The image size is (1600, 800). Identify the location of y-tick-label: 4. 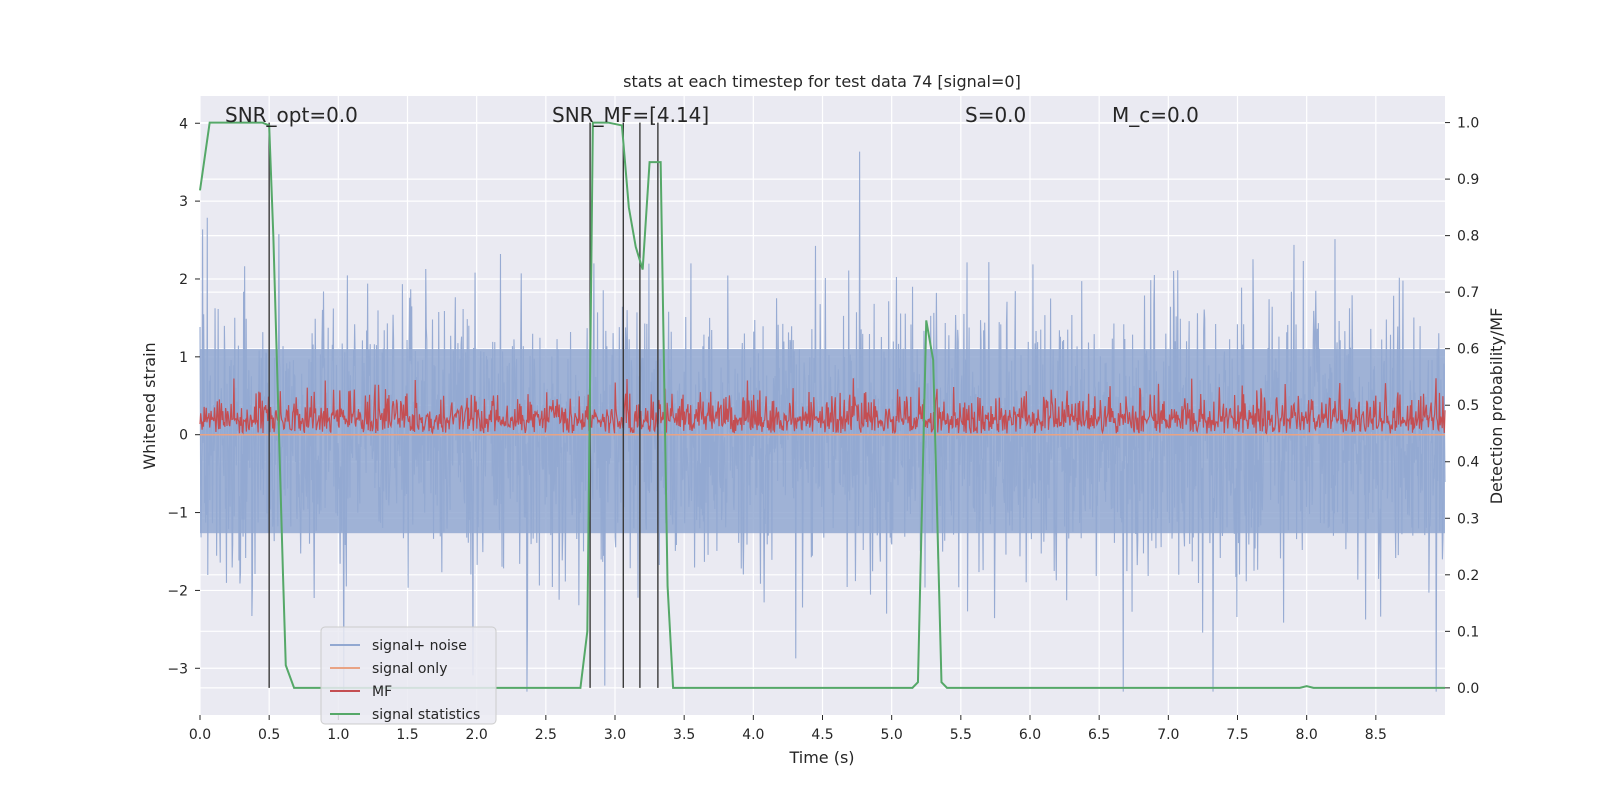
(183, 124).